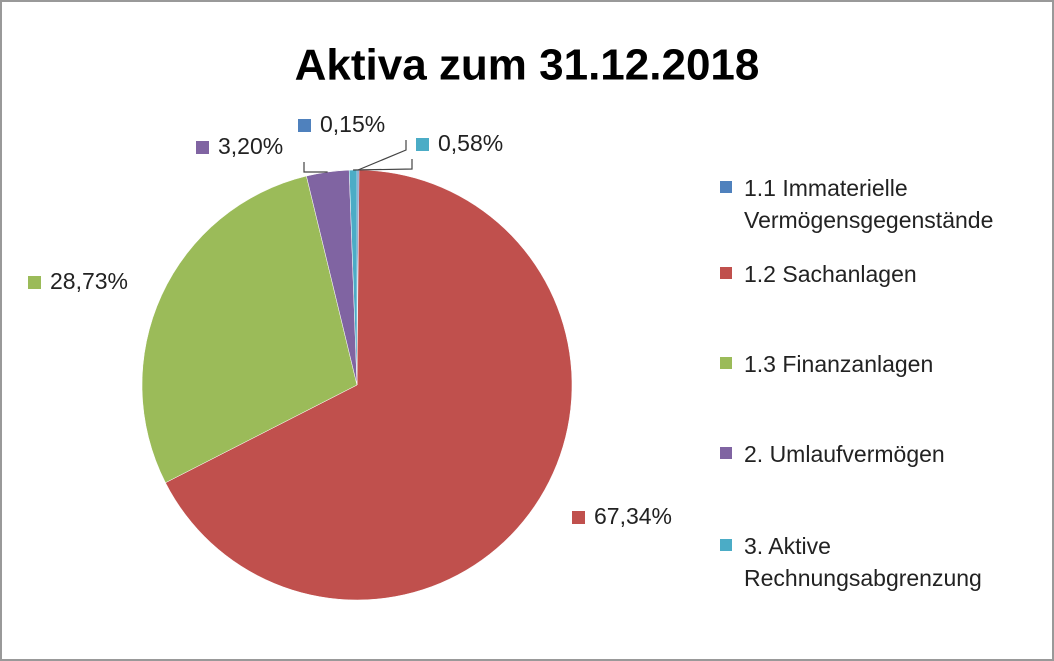 This screenshot has height=661, width=1054. Describe the element at coordinates (869, 204) in the screenshot. I see `legend-label: 1.1 Immaterielle Vermögensgegenstände` at that location.